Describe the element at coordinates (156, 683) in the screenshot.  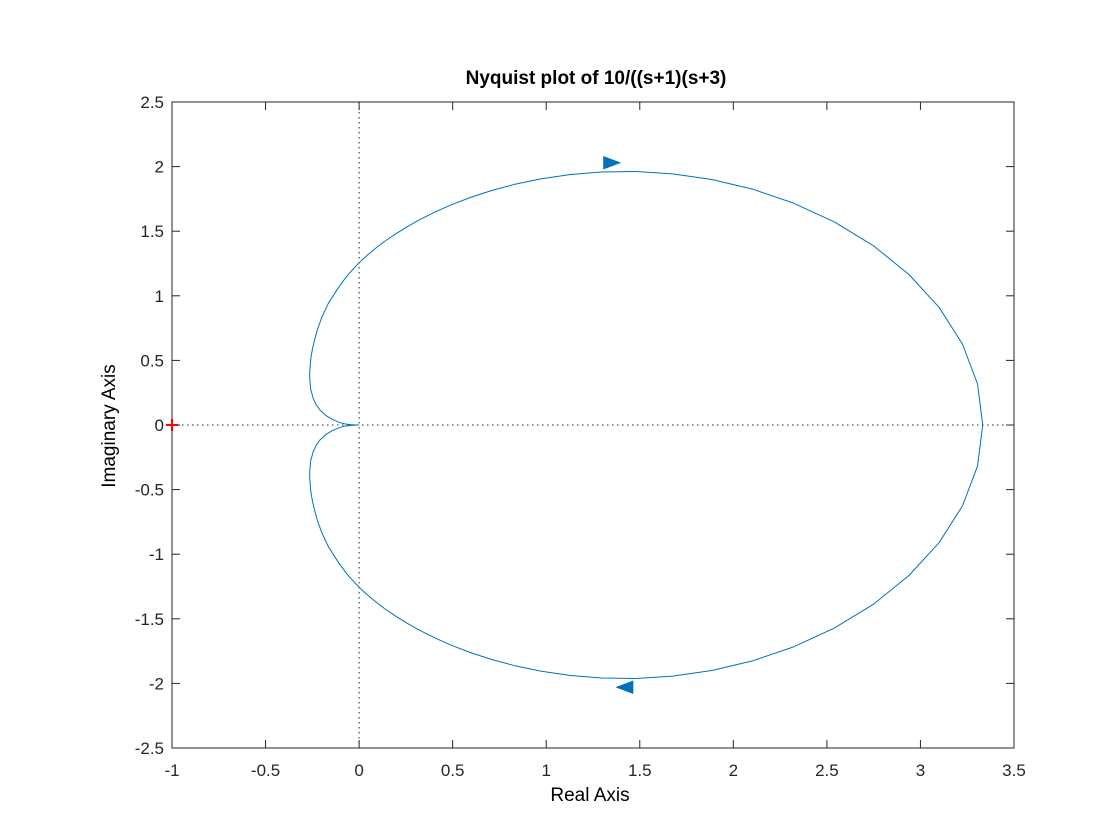
I see `y-tick-label: -2` at that location.